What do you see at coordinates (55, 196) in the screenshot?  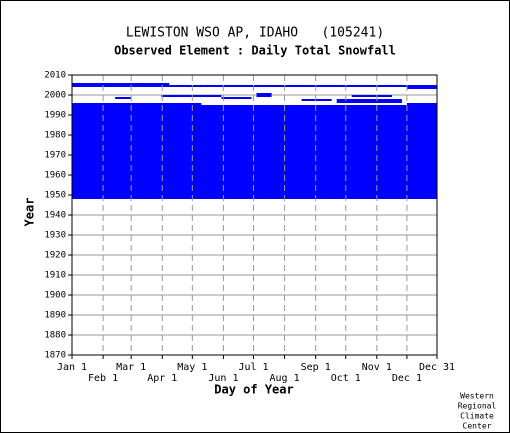 I see `y-tick-label: 1950` at bounding box center [55, 196].